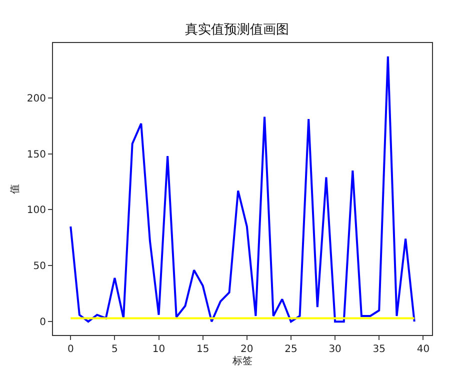 The image size is (474, 386). I want to click on y-tick-label: 150, so click(36, 154).